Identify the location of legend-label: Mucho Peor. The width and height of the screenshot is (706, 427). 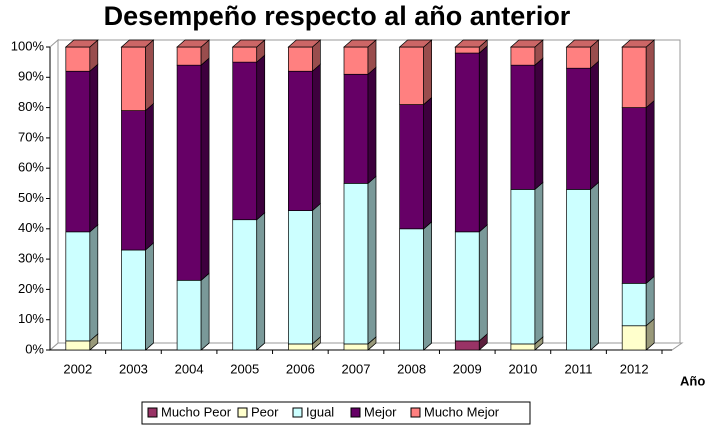
(196, 411).